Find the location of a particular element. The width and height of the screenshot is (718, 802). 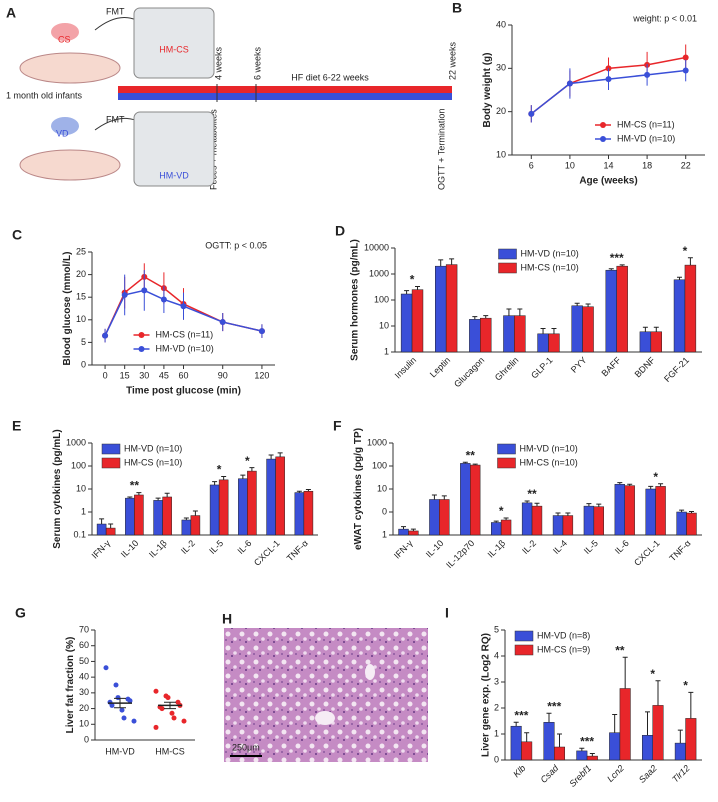

timeline-label: 4 weeks is located at coordinates (218, 63).